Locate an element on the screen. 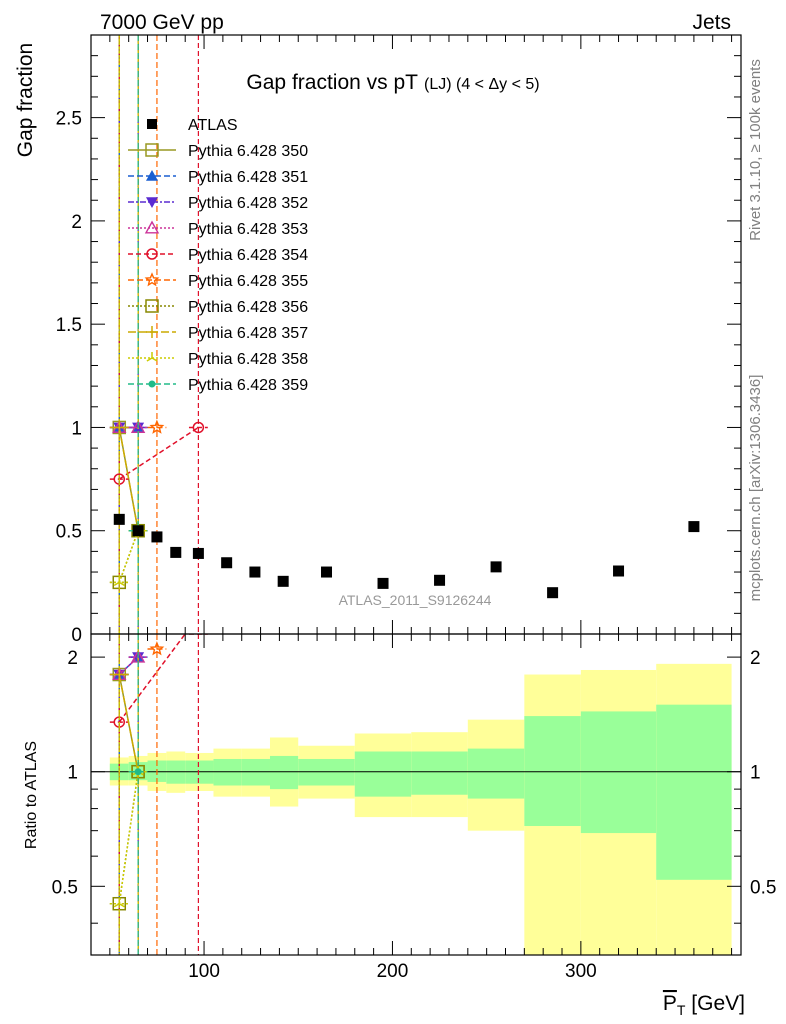 The width and height of the screenshot is (786, 1024). ratio-tick-label-right: 1 is located at coordinates (755, 773).